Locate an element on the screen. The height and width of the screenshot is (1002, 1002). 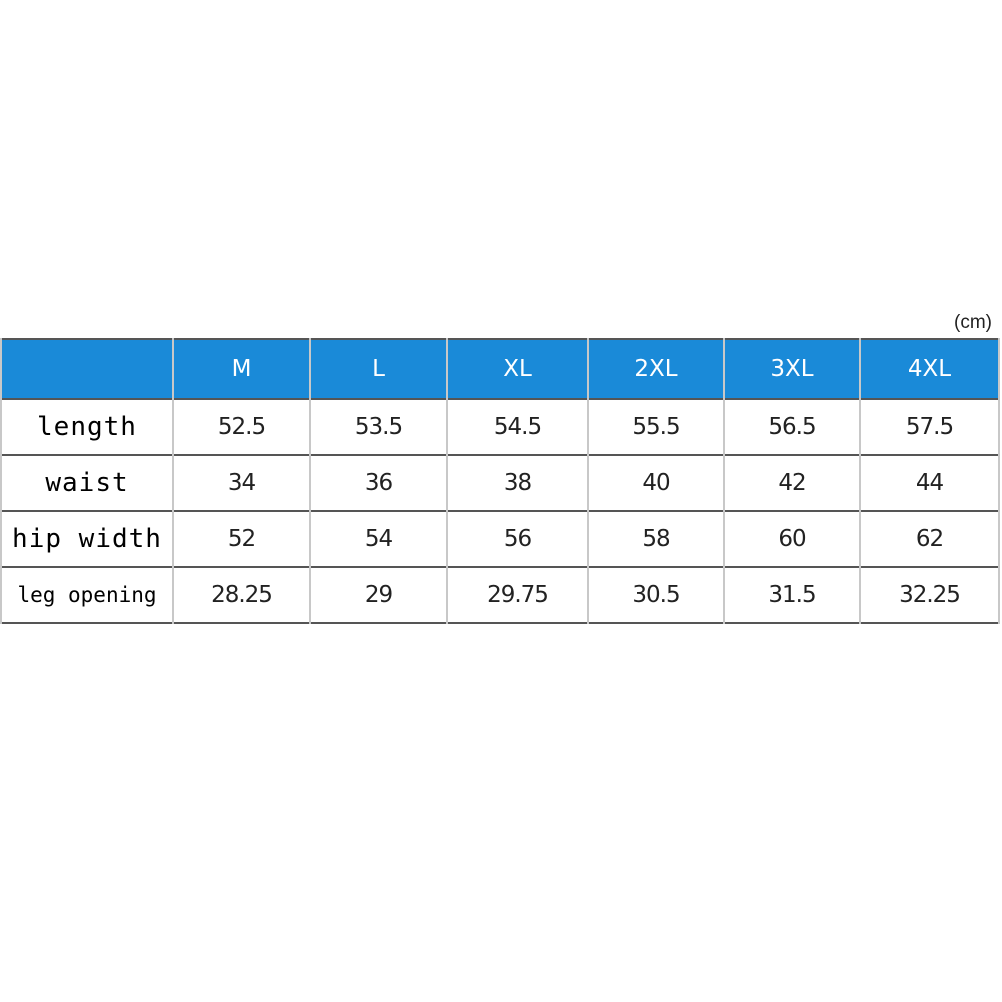
size-header: M is located at coordinates (241, 369).